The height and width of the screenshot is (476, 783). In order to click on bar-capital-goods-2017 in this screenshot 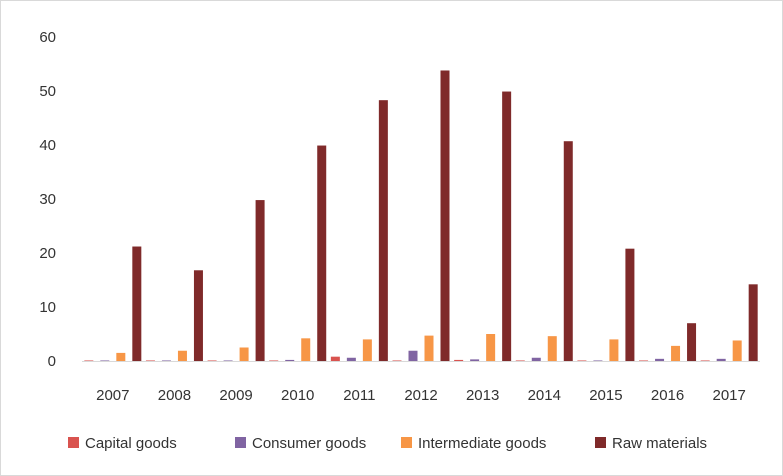, I will do `click(705, 360)`.